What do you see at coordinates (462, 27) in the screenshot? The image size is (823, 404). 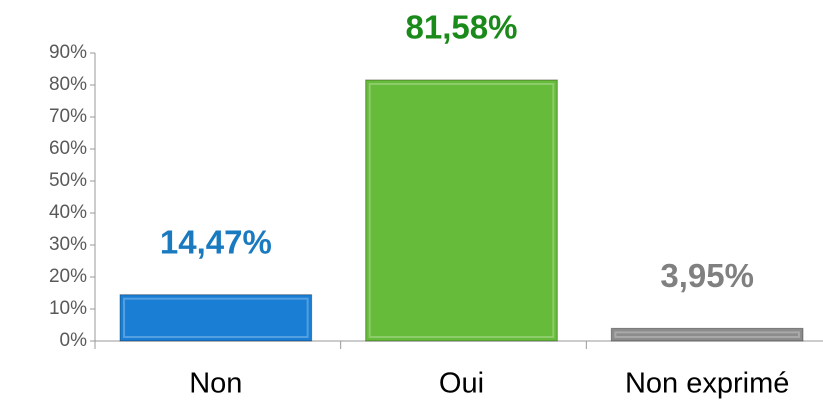 I see `value-label: 81,58%` at bounding box center [462, 27].